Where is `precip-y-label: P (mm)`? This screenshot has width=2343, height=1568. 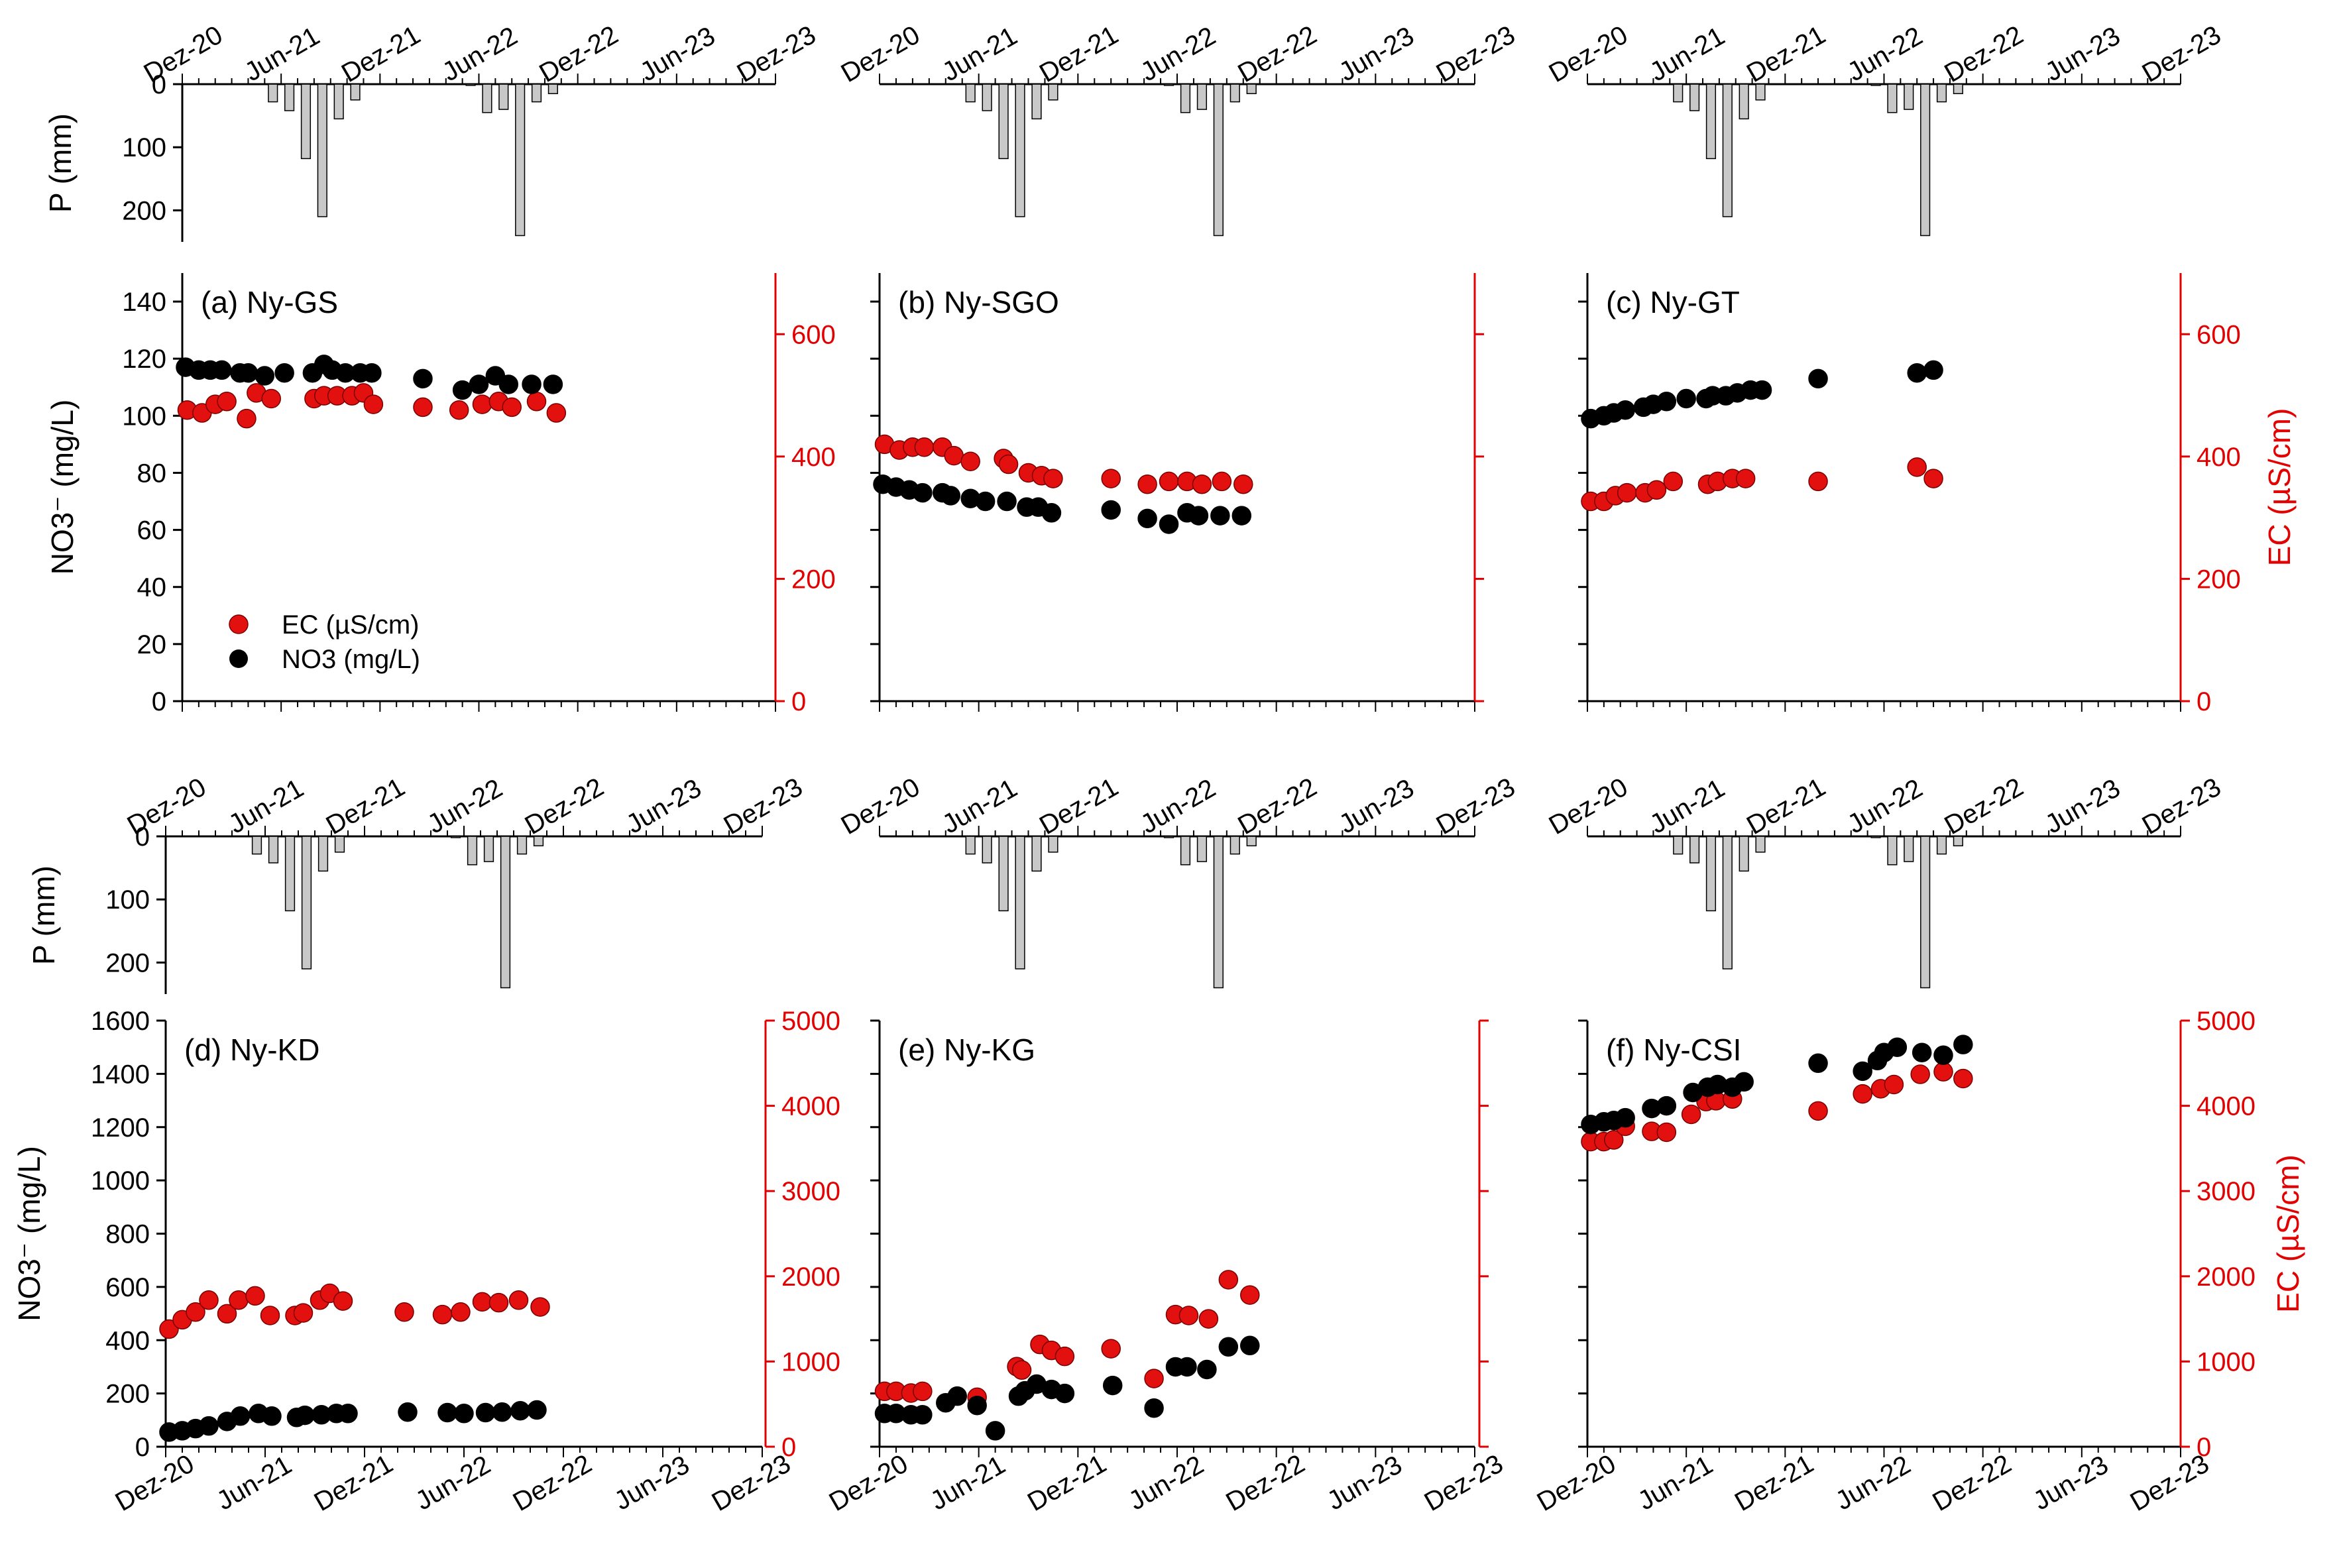 precip-y-label: P (mm) is located at coordinates (60, 163).